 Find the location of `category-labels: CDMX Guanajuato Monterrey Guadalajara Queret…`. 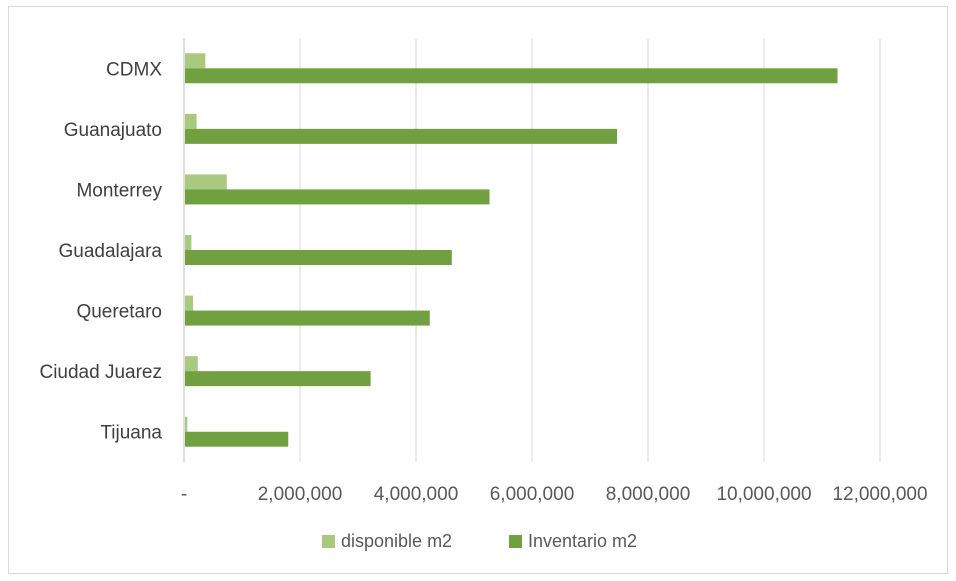

category-labels: CDMX Guanajuato Monterrey Guadalajara Queret… is located at coordinates (100, 251).